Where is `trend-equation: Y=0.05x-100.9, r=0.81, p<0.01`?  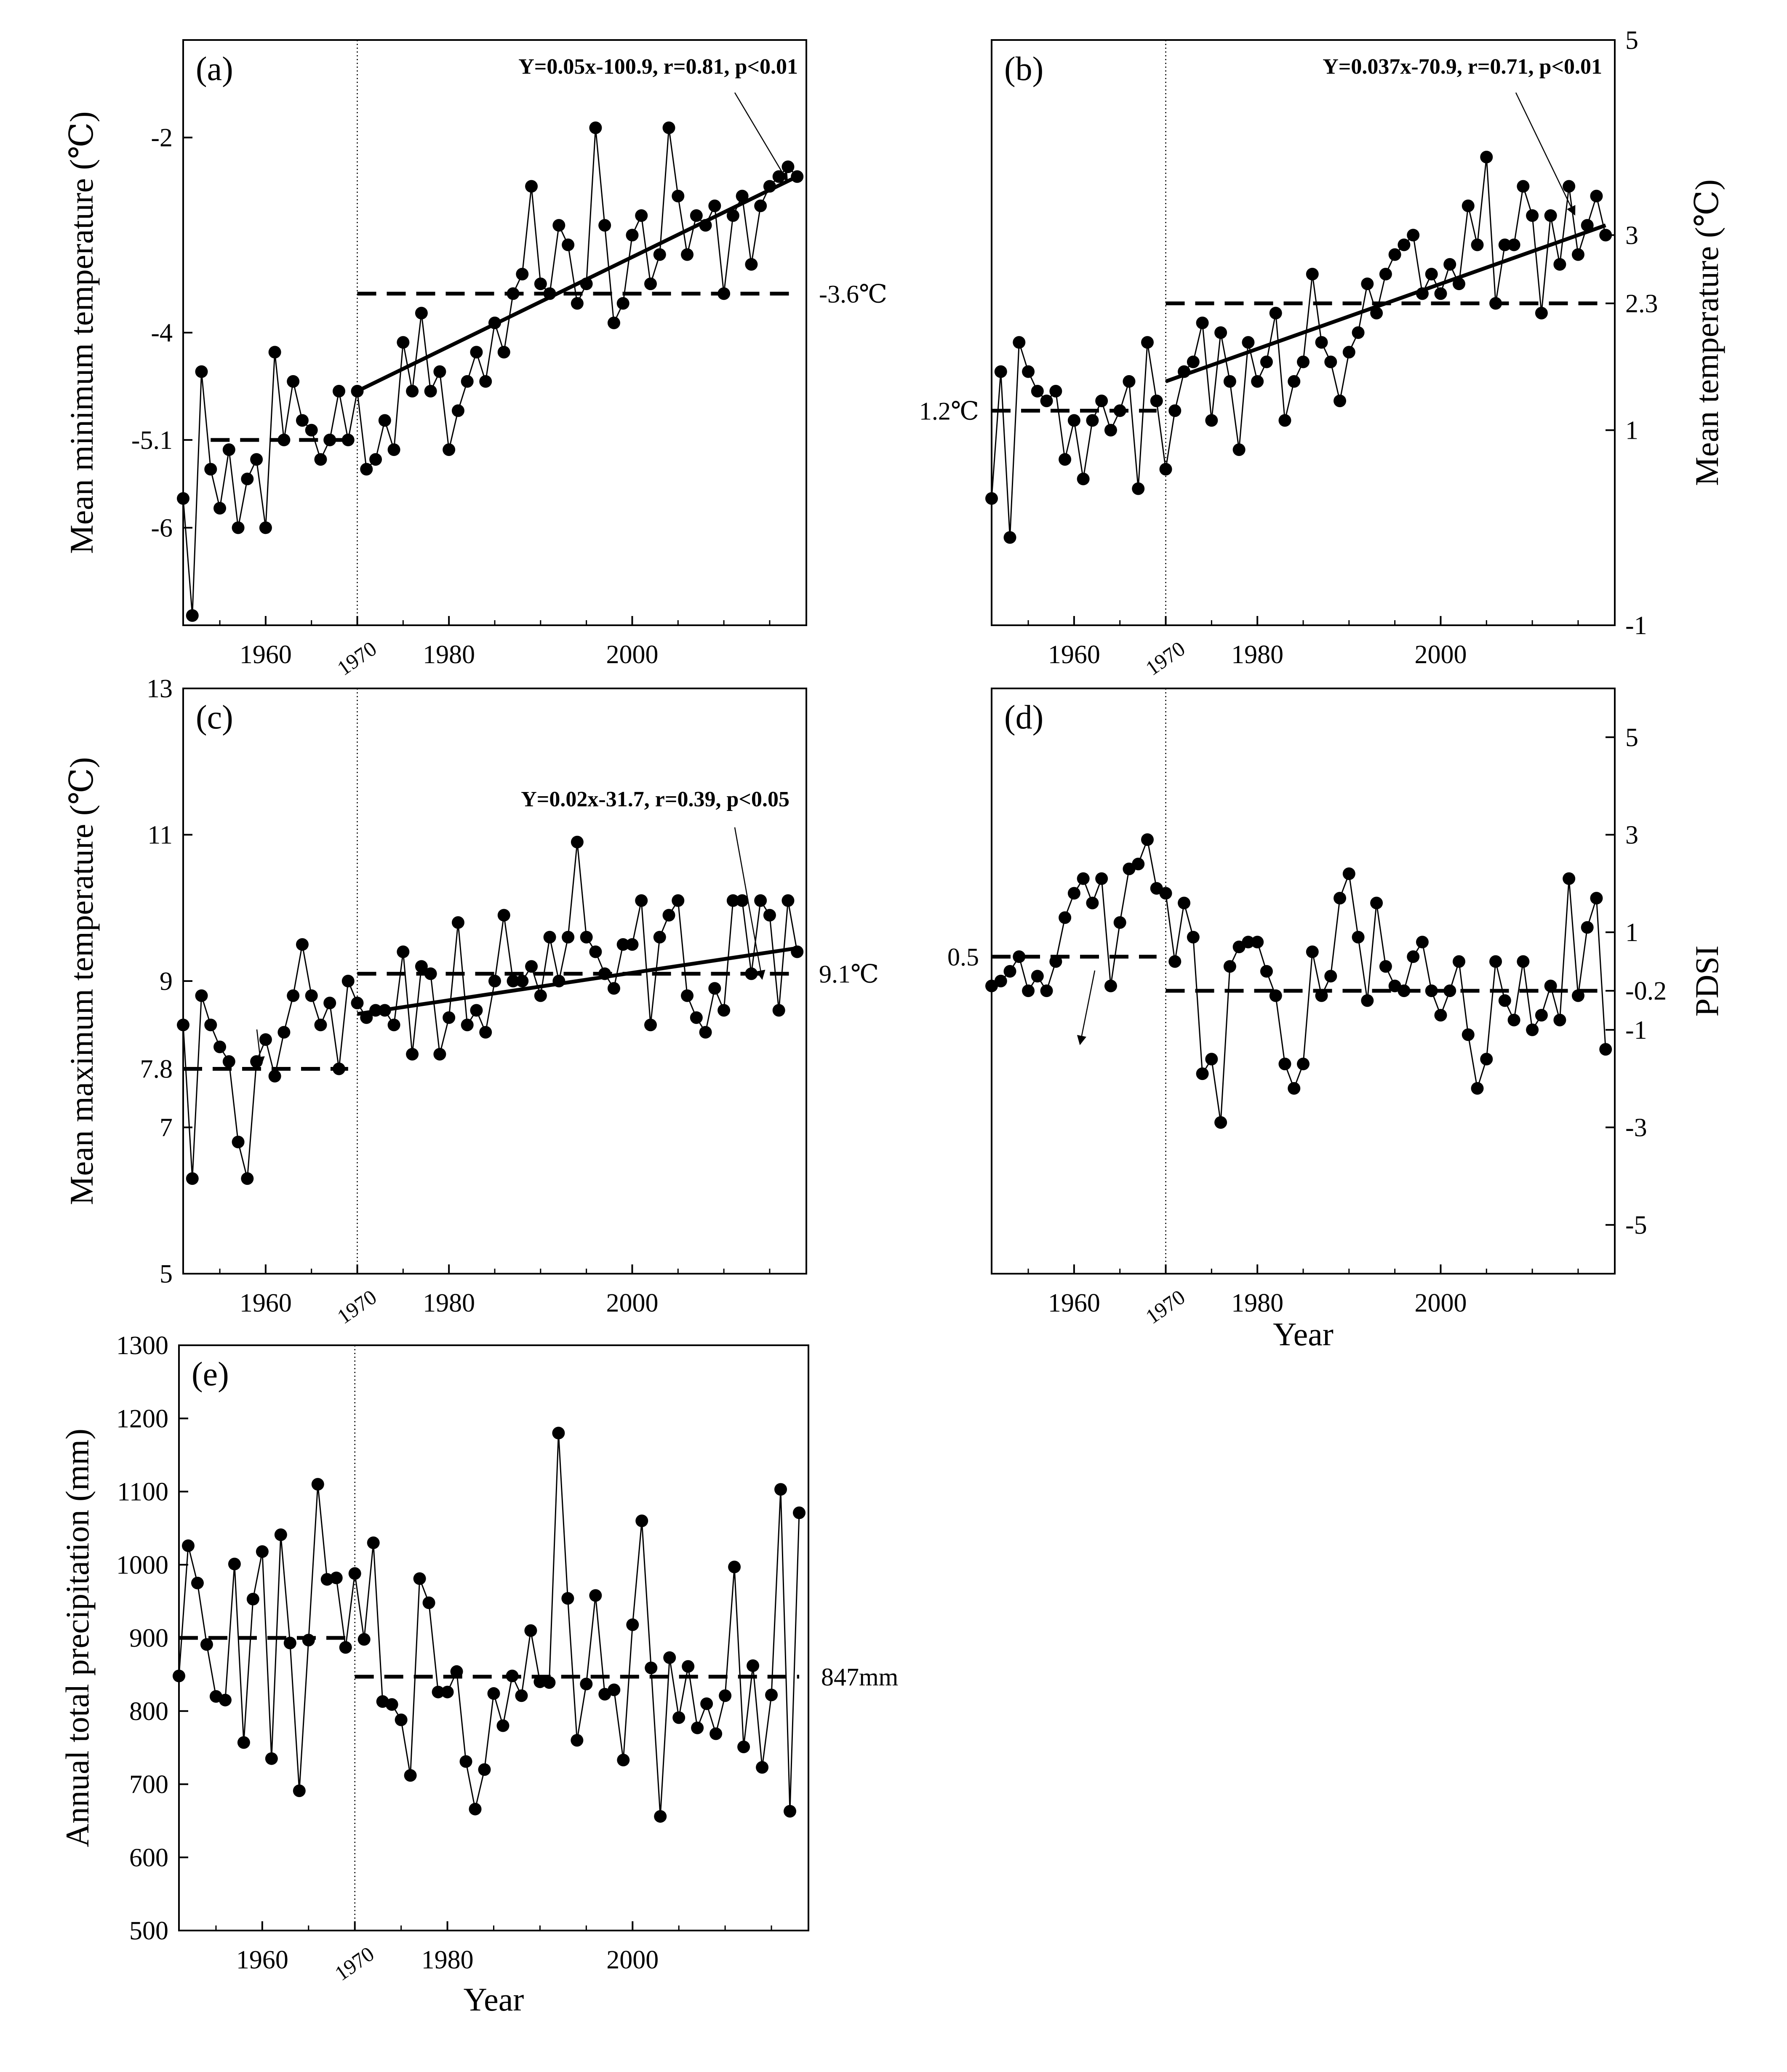 trend-equation: Y=0.05x-100.9, r=0.81, p<0.01 is located at coordinates (658, 67).